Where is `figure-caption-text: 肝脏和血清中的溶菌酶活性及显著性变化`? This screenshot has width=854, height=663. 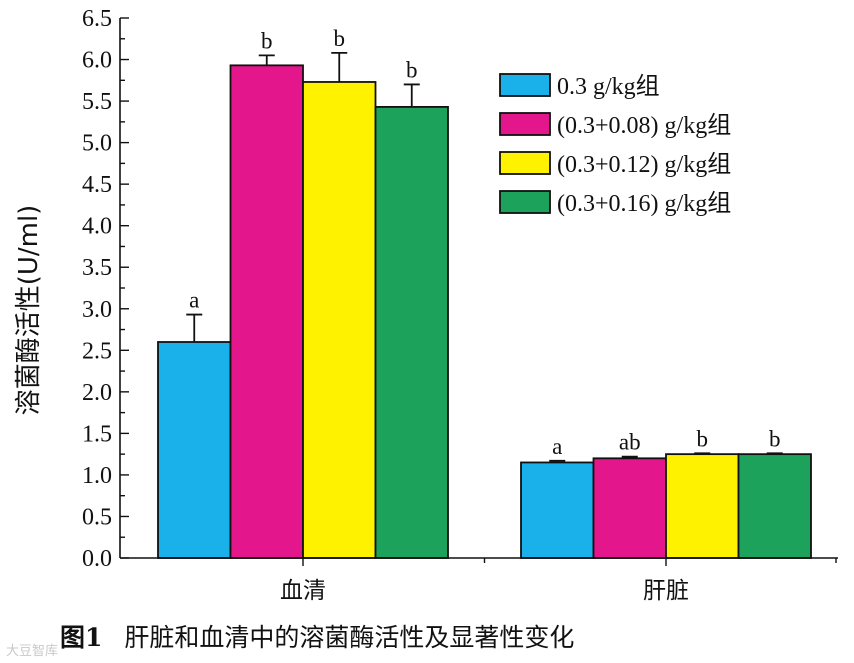 figure-caption-text: 肝脏和血清中的溶菌酶活性及显著性变化 is located at coordinates (349, 637).